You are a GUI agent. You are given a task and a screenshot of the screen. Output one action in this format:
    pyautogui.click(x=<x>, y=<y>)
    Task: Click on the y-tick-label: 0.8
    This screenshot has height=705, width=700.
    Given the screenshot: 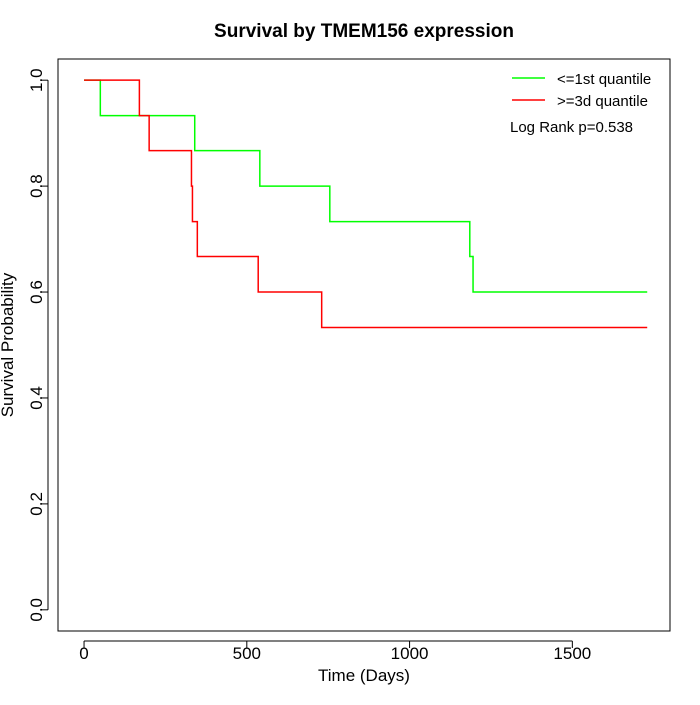 What is the action you would take?
    pyautogui.click(x=36, y=186)
    